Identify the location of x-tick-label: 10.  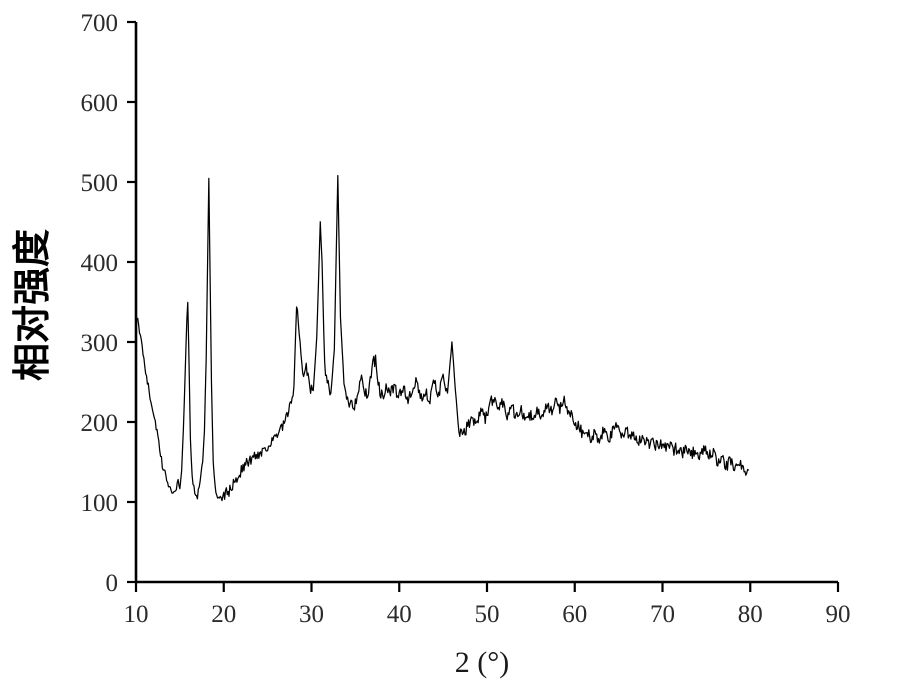
(136, 614).